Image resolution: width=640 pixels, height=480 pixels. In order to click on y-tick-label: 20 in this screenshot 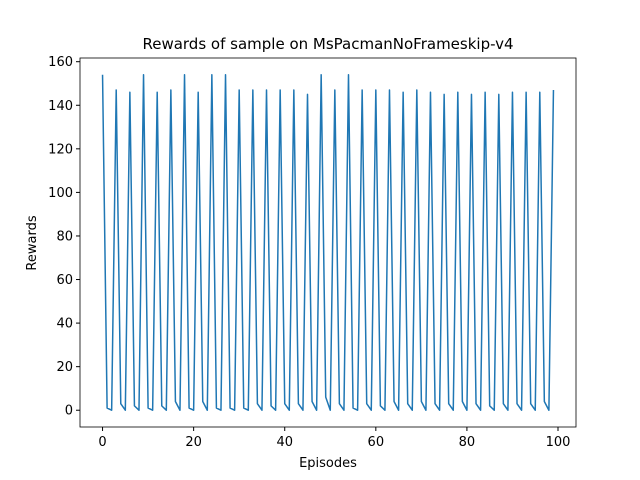, I will do `click(64, 367)`.